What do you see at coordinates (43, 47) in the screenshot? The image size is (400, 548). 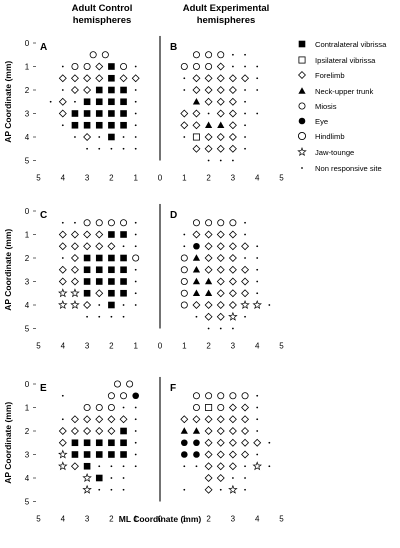 I see `panel-label-left: A` at bounding box center [43, 47].